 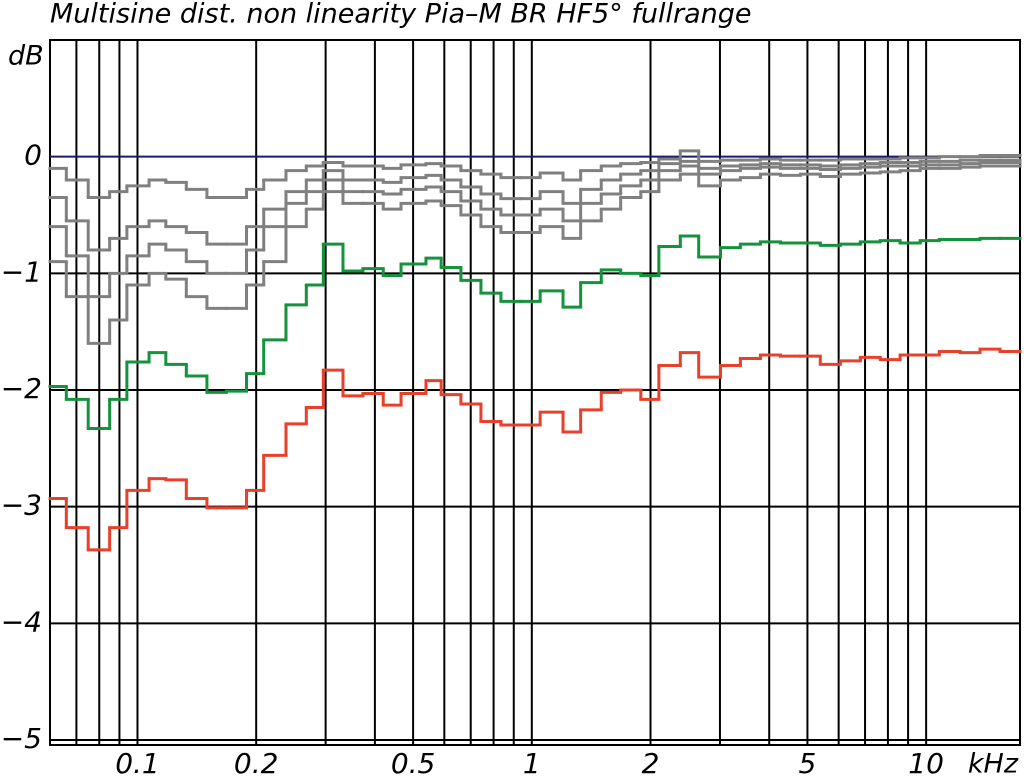 What do you see at coordinates (26, 56) in the screenshot?
I see `y-axis-unit: dB` at bounding box center [26, 56].